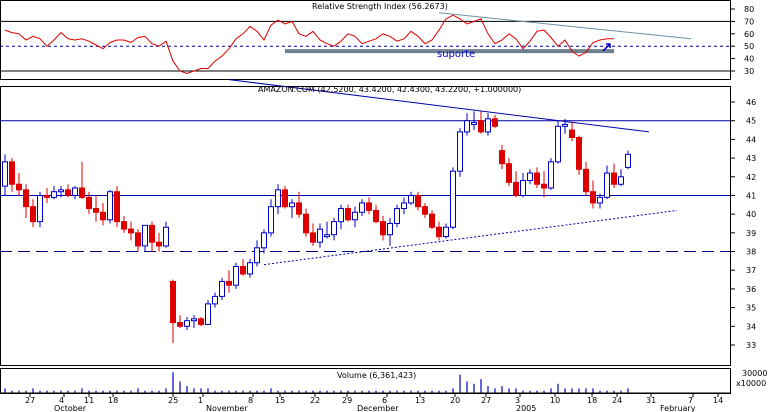 This screenshot has height=412, width=770. What do you see at coordinates (70, 408) in the screenshot?
I see `x-month-label: October` at bounding box center [70, 408].